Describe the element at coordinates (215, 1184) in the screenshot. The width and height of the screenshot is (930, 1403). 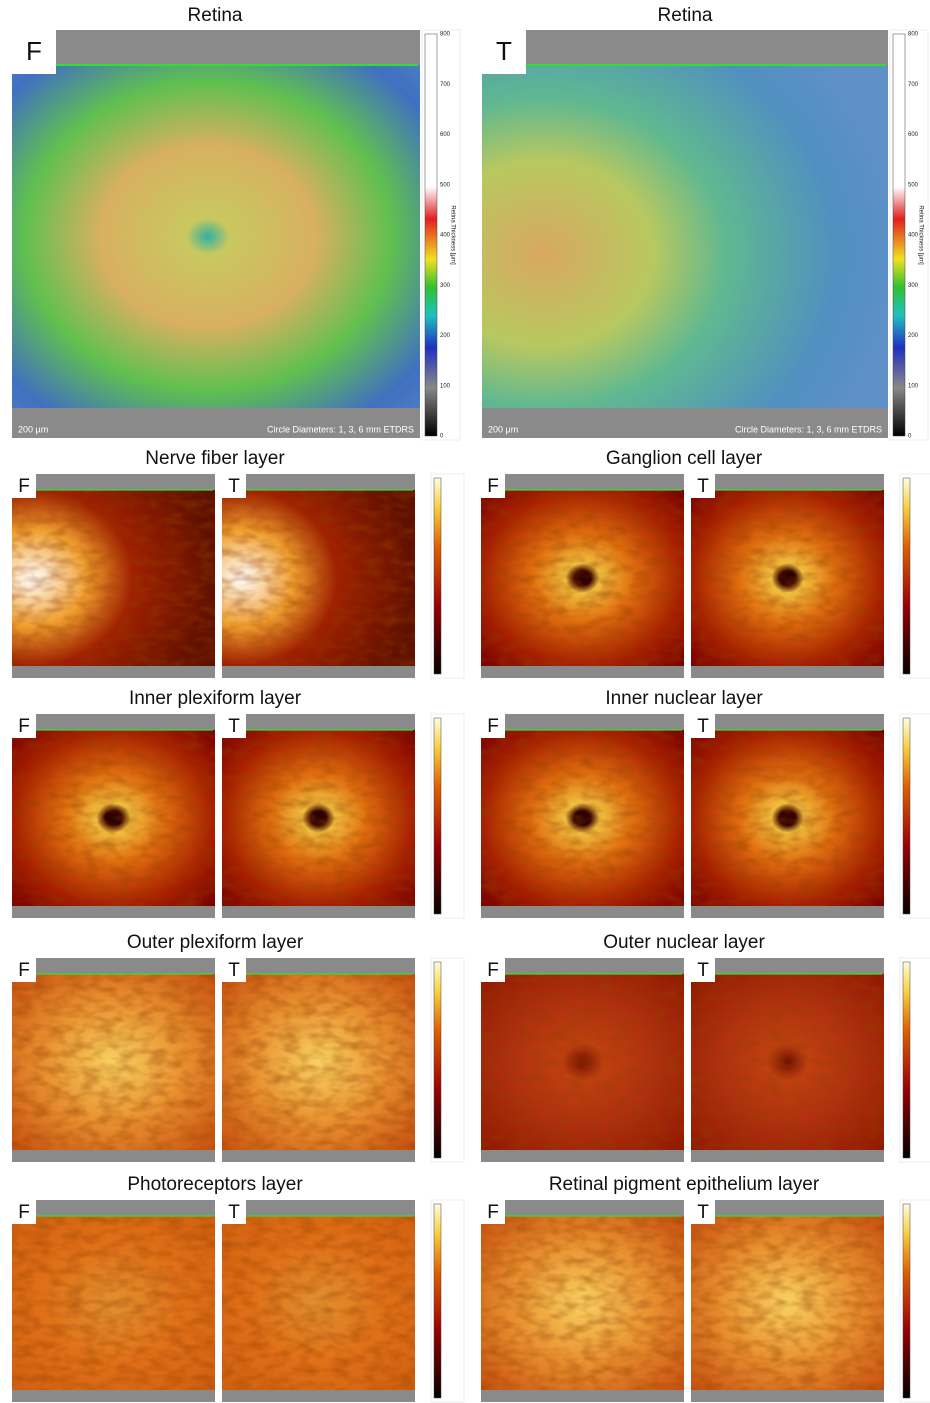
I see `panel-title: Photoreceptors layer` at that location.